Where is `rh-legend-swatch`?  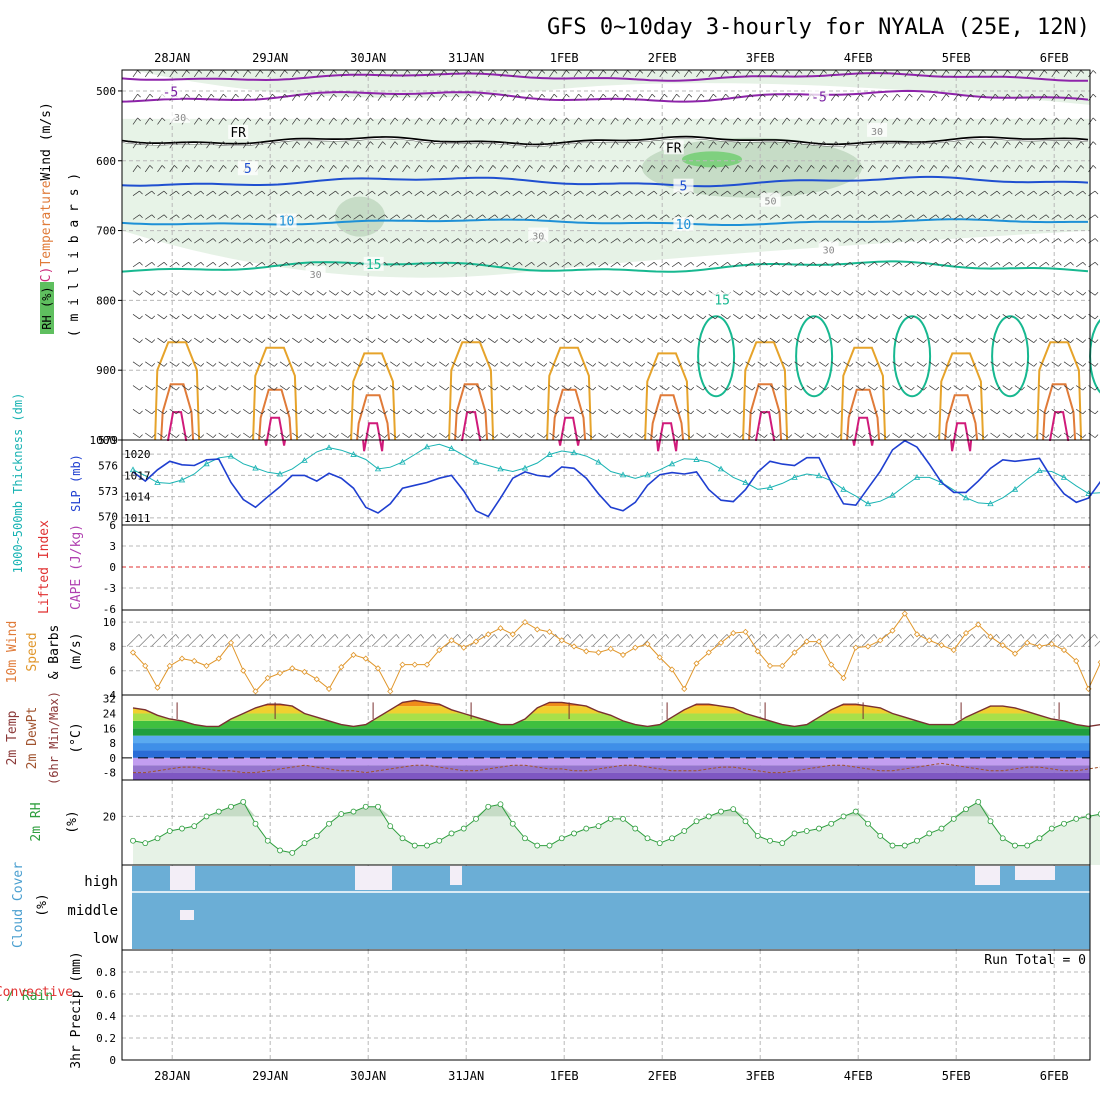
rh-legend-swatch is located at coordinates (47, 308).